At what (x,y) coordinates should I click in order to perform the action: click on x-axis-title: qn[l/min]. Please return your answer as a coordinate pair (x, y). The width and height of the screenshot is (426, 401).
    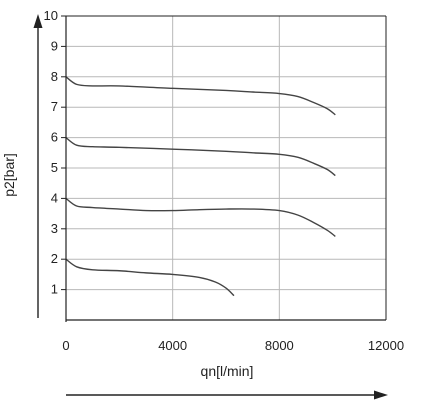
    Looking at the image, I should click on (227, 371).